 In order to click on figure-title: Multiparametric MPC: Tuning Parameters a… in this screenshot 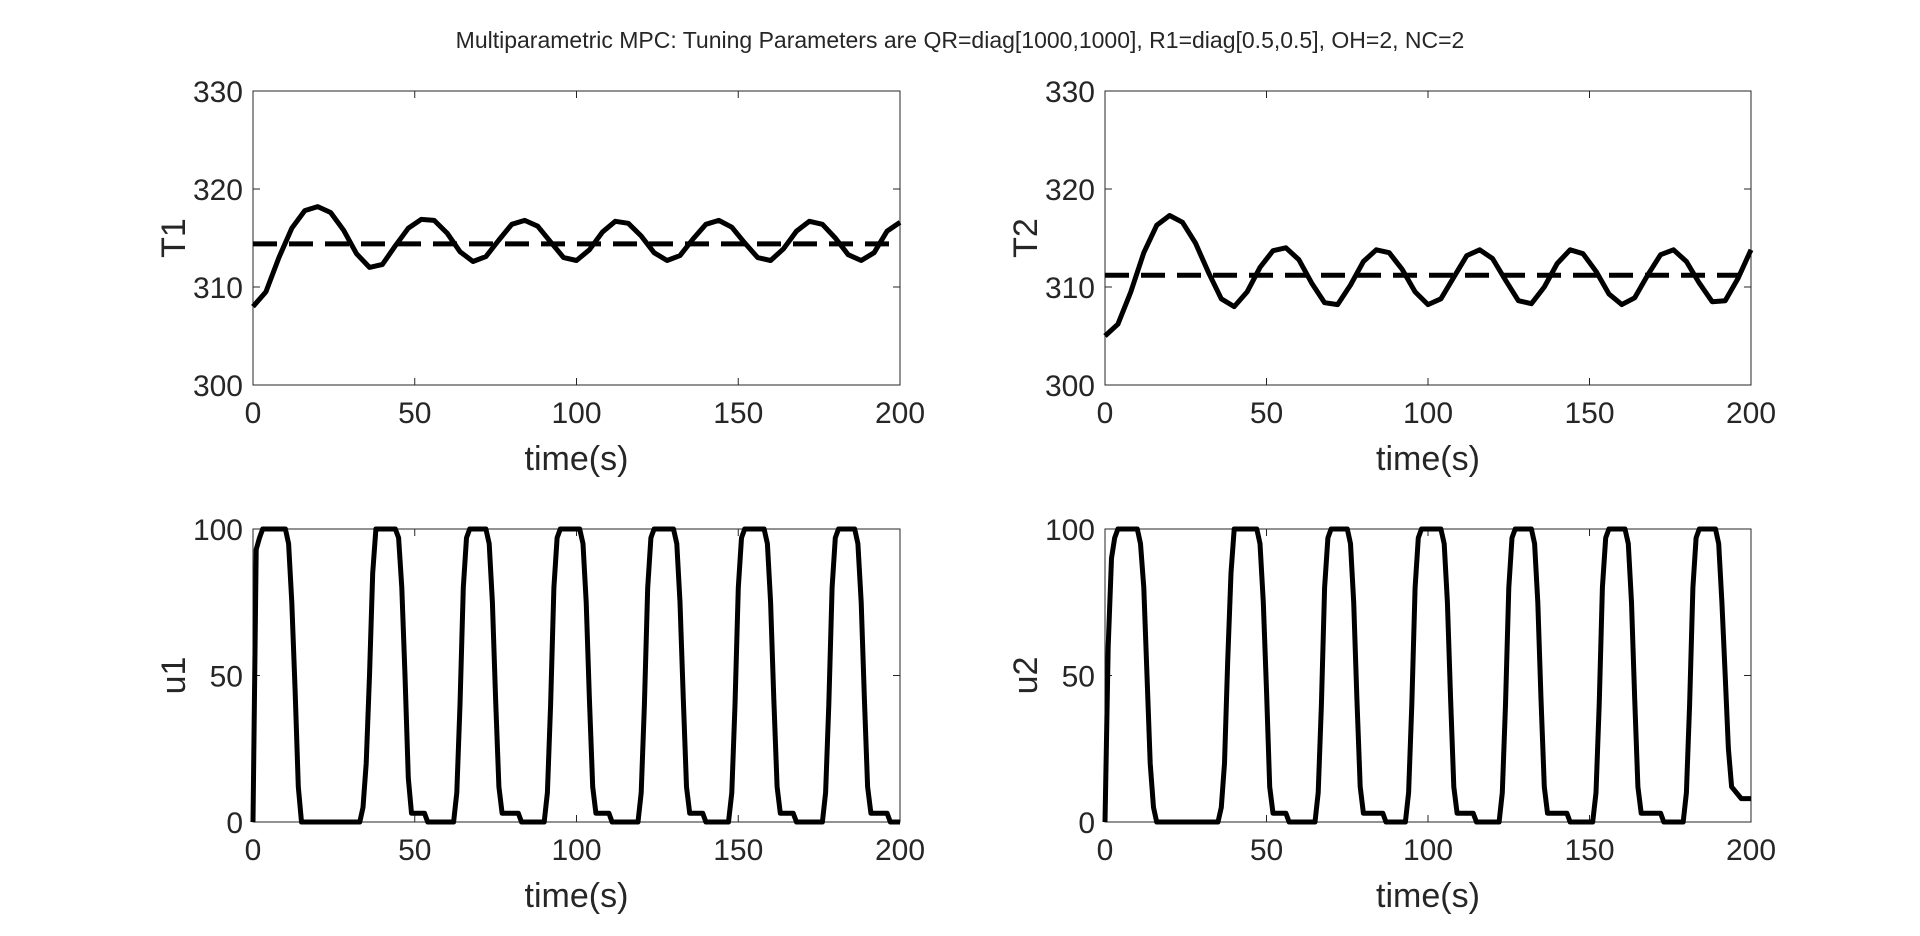, I will do `click(960, 40)`.